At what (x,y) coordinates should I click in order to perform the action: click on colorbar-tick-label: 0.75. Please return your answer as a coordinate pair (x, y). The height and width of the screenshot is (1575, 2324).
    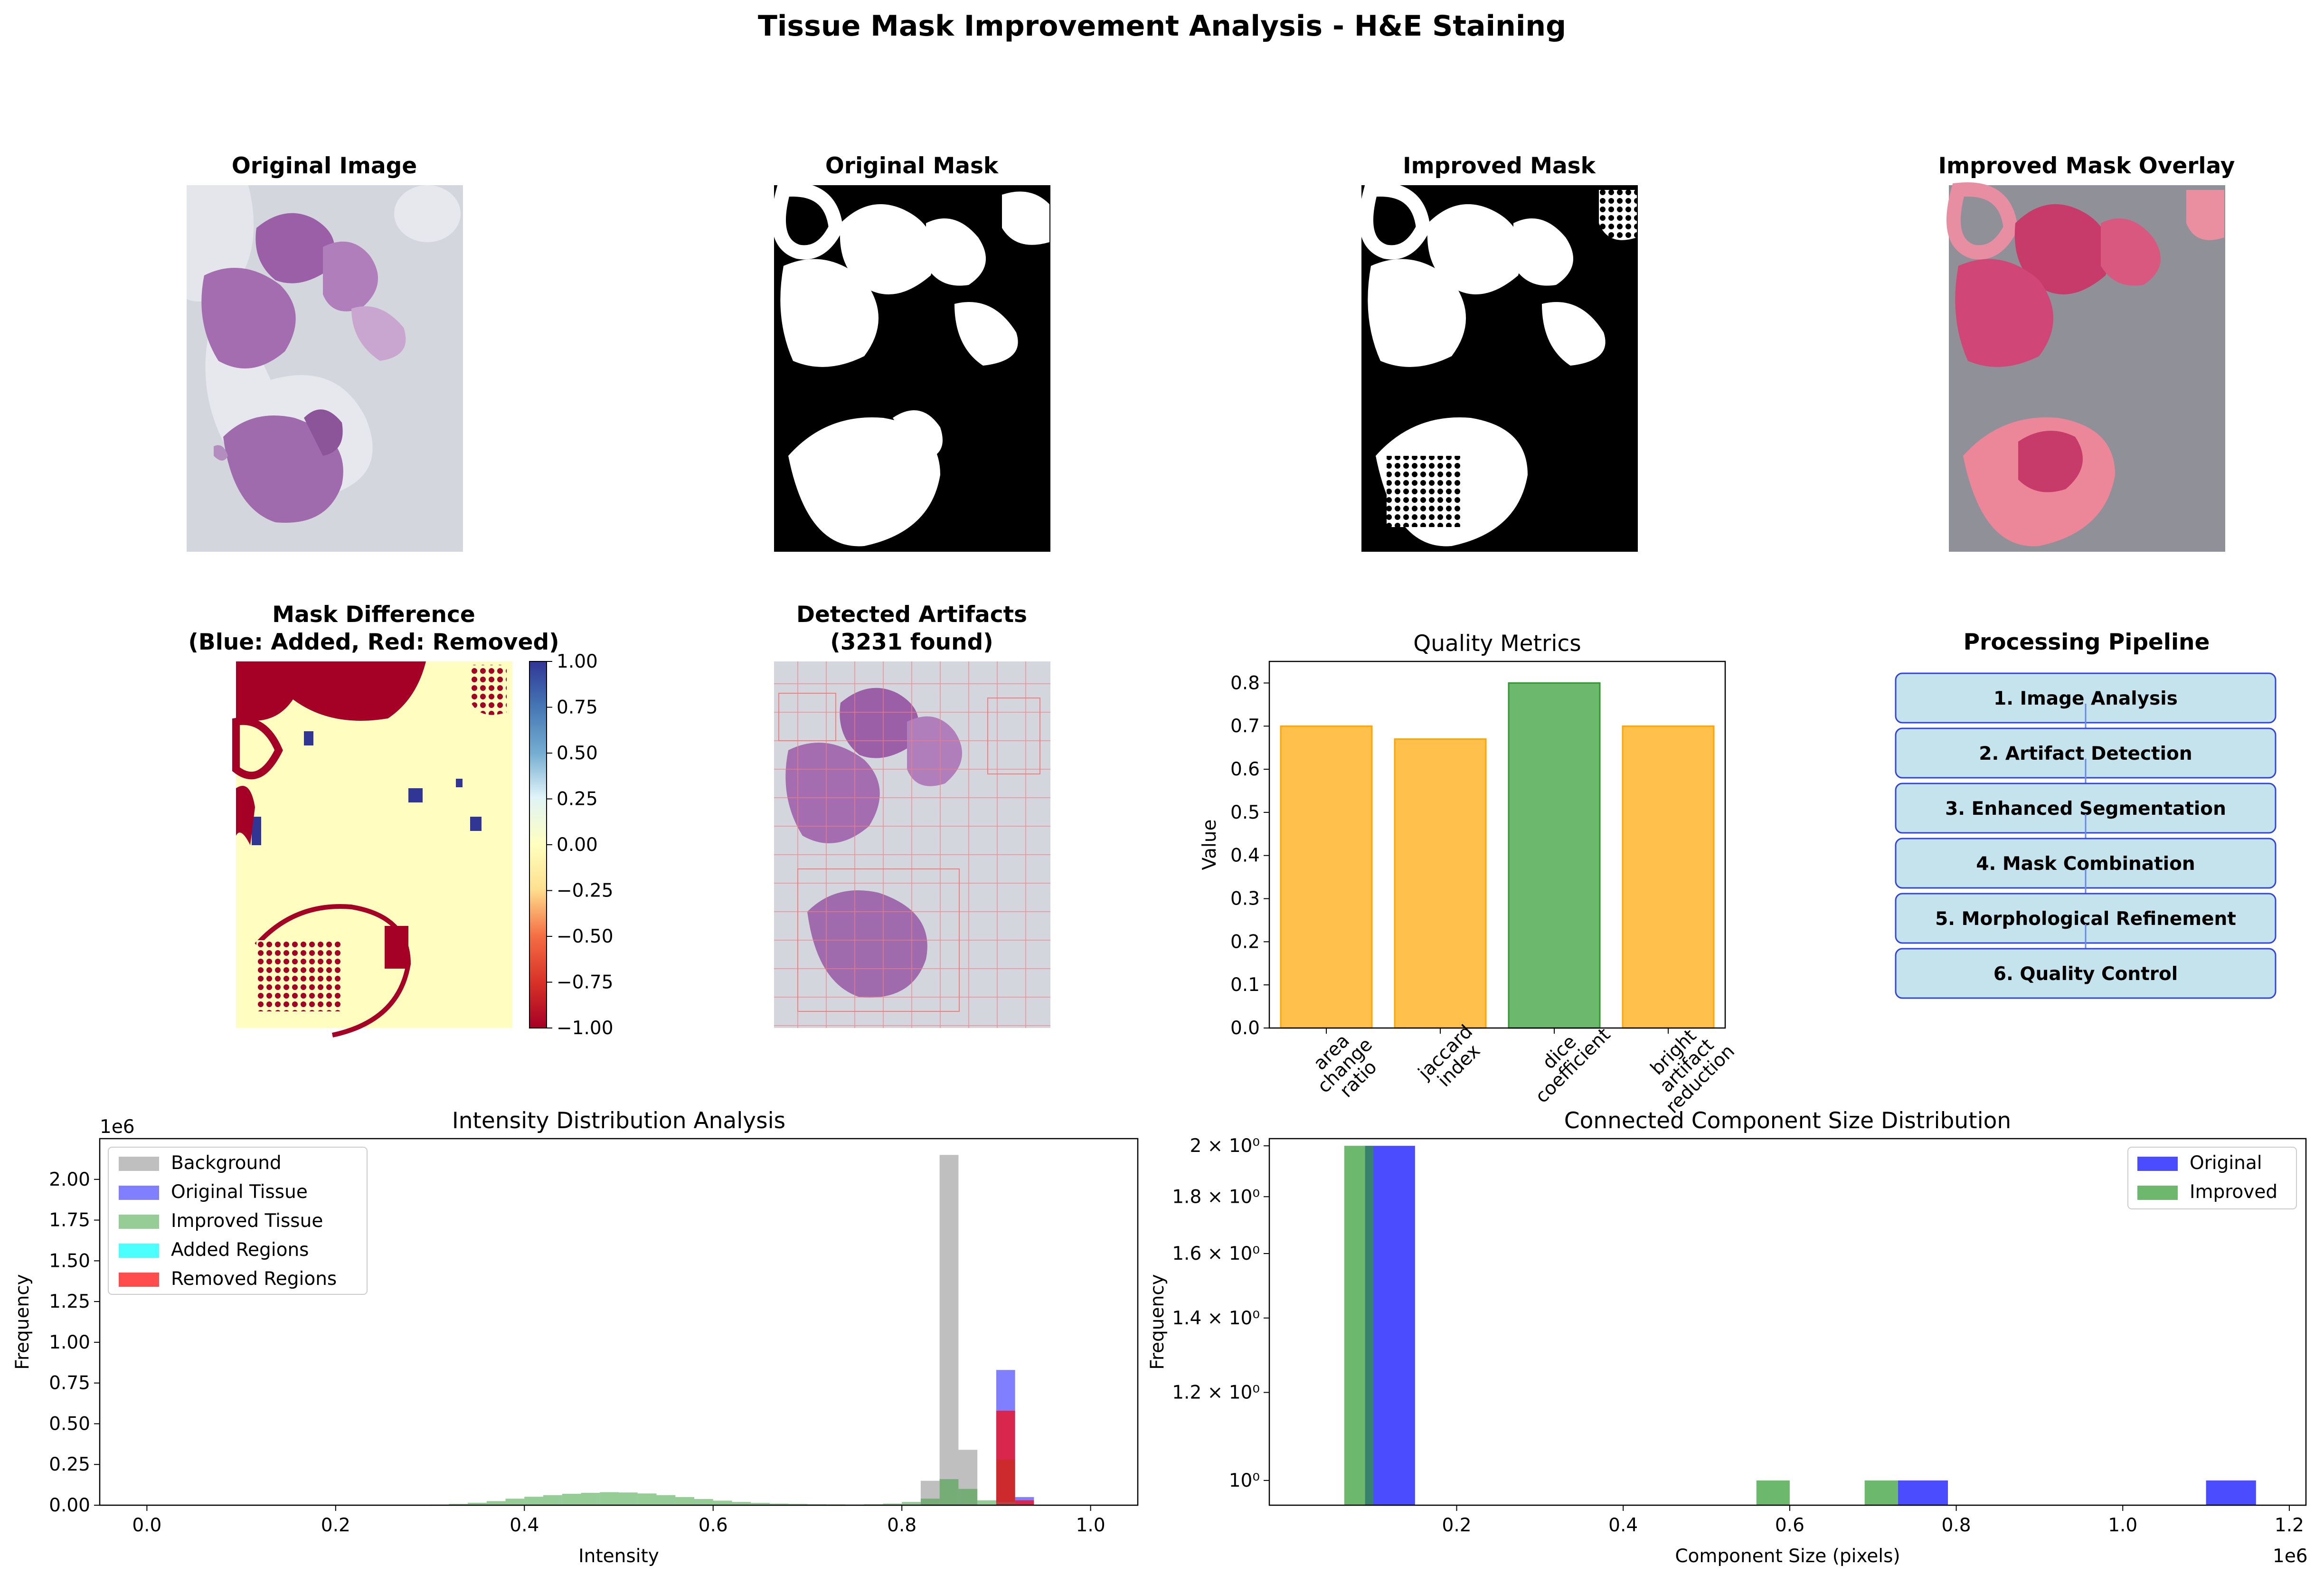
    Looking at the image, I should click on (578, 707).